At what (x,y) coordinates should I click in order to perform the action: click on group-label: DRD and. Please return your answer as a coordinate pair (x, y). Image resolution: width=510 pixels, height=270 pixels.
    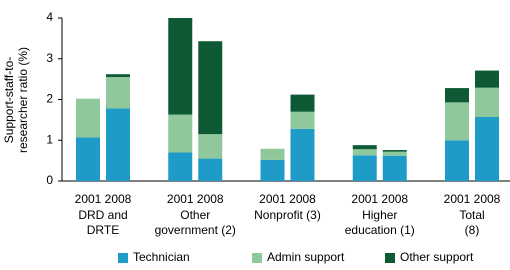
    Looking at the image, I should click on (102, 215).